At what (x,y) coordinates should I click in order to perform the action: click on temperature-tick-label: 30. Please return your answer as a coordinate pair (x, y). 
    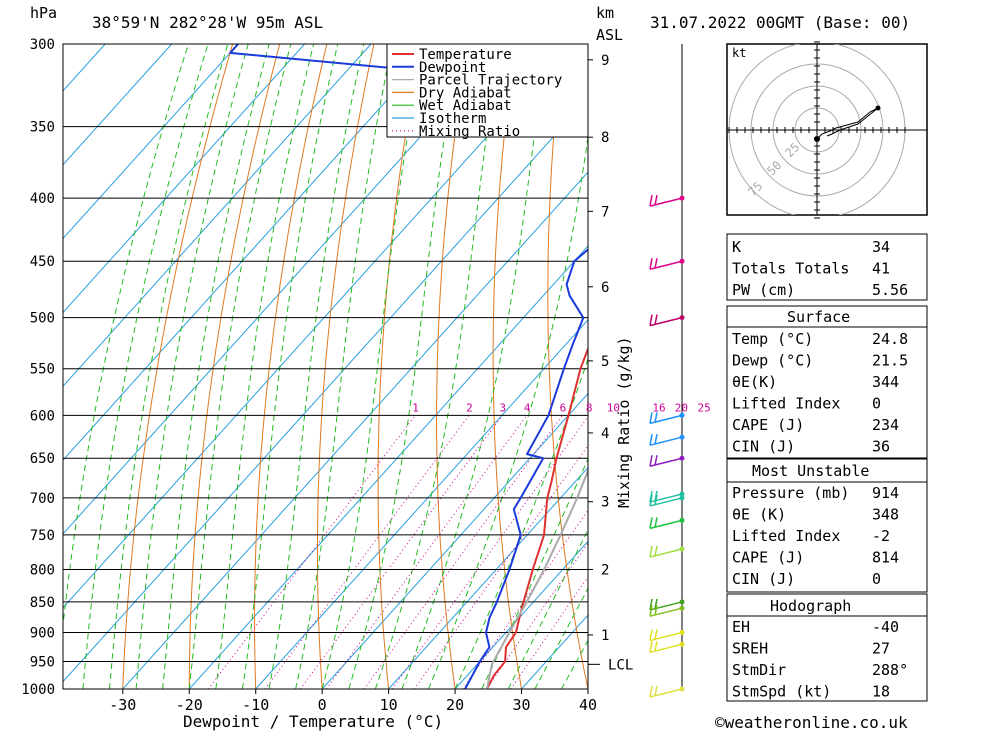
    Looking at the image, I should click on (522, 705).